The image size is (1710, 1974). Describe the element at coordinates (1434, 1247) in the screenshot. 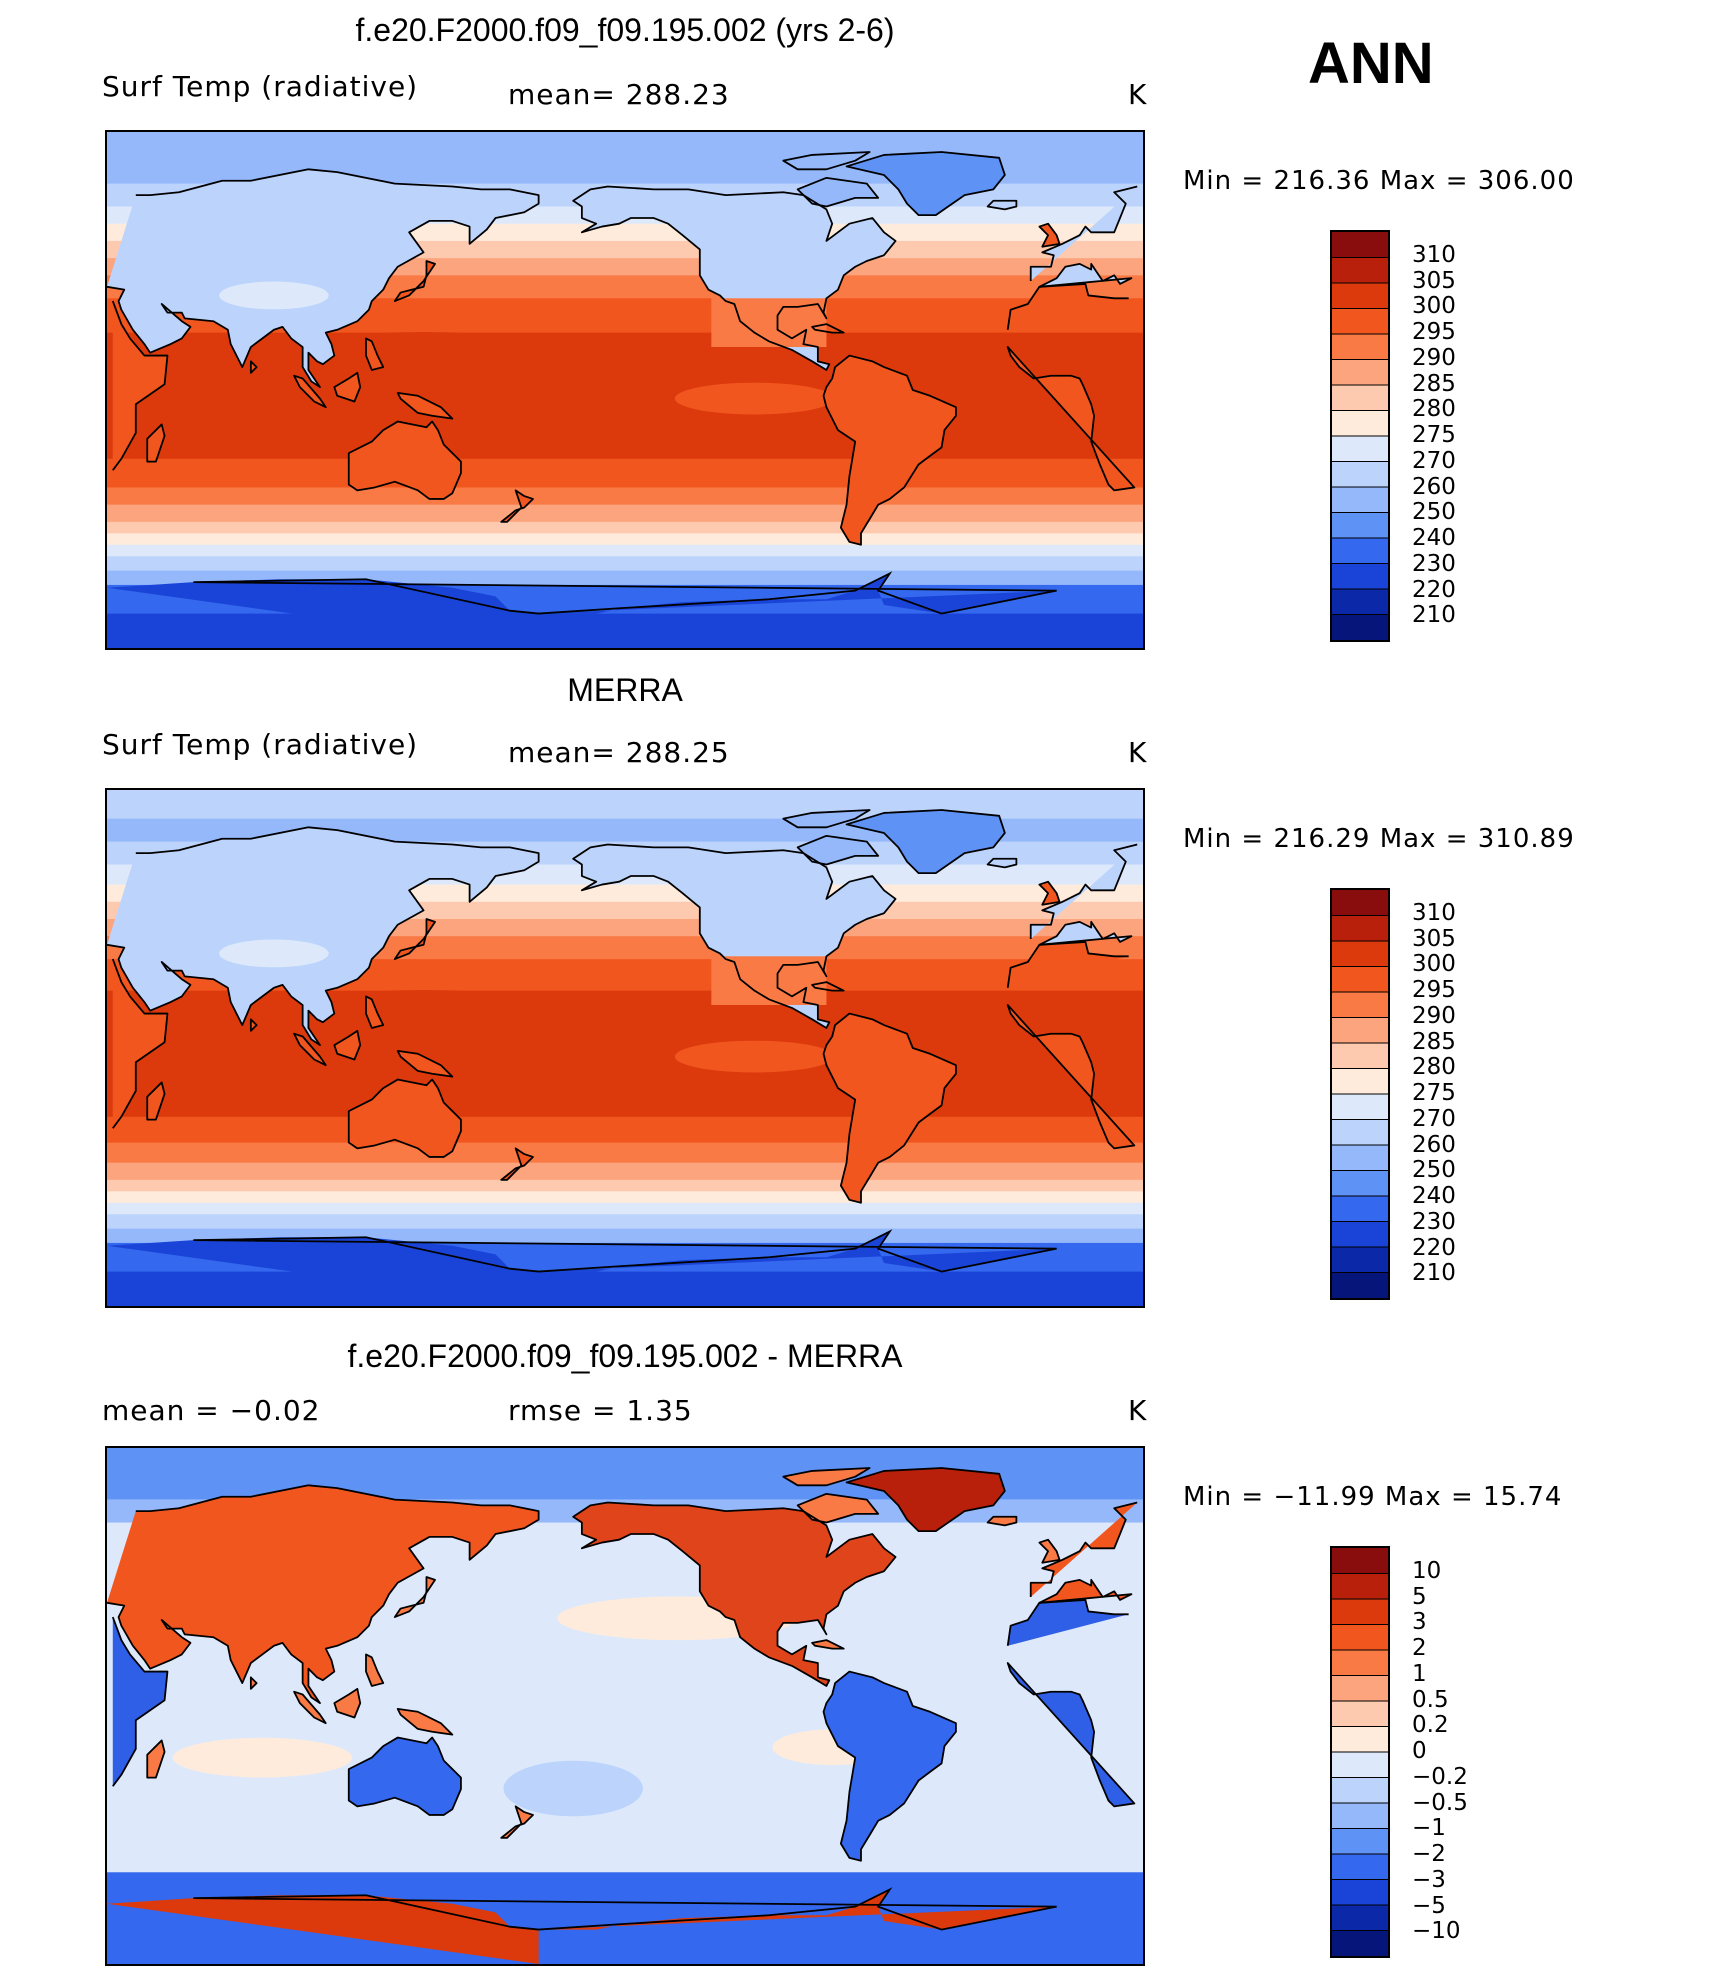

I see `colorbar-tick-label: 220` at that location.